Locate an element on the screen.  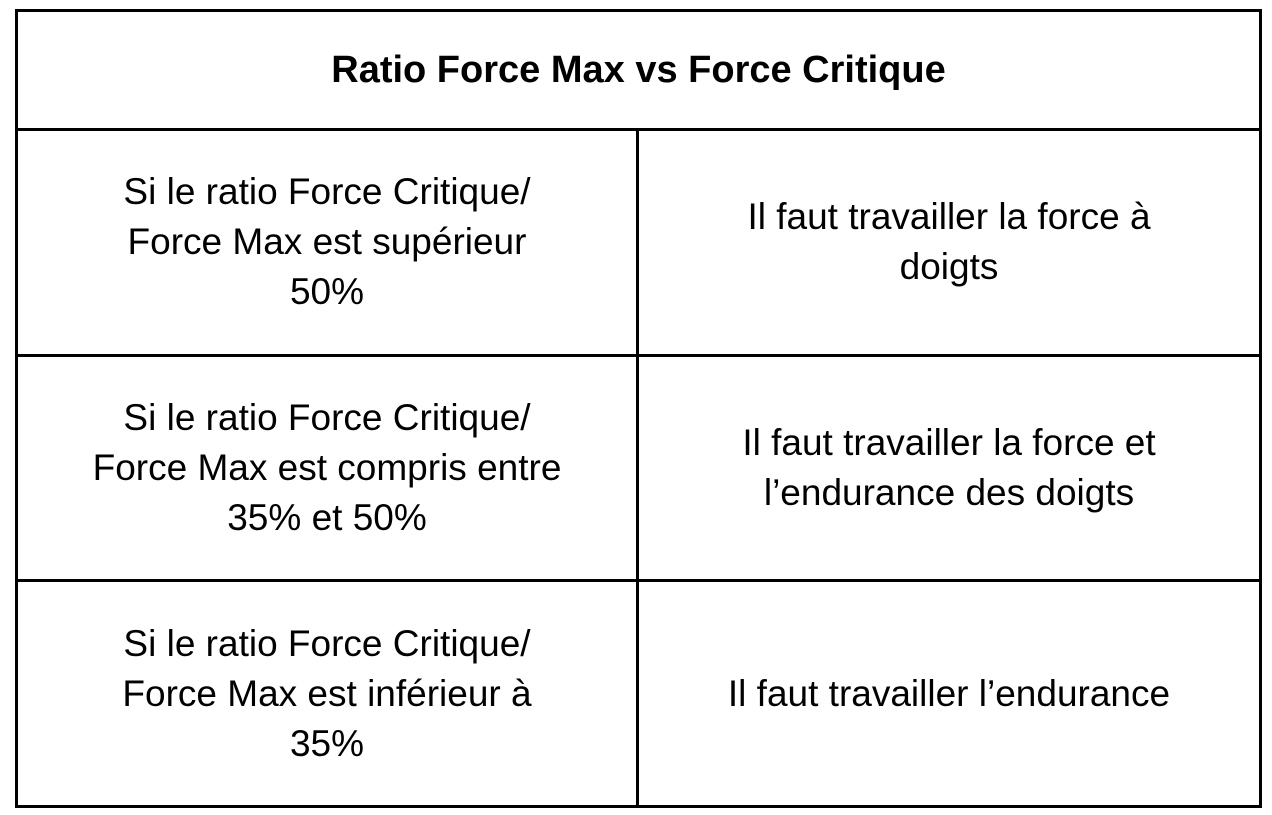
table-title: Ratio Force Max vs Force Critique is located at coordinates (638, 70).